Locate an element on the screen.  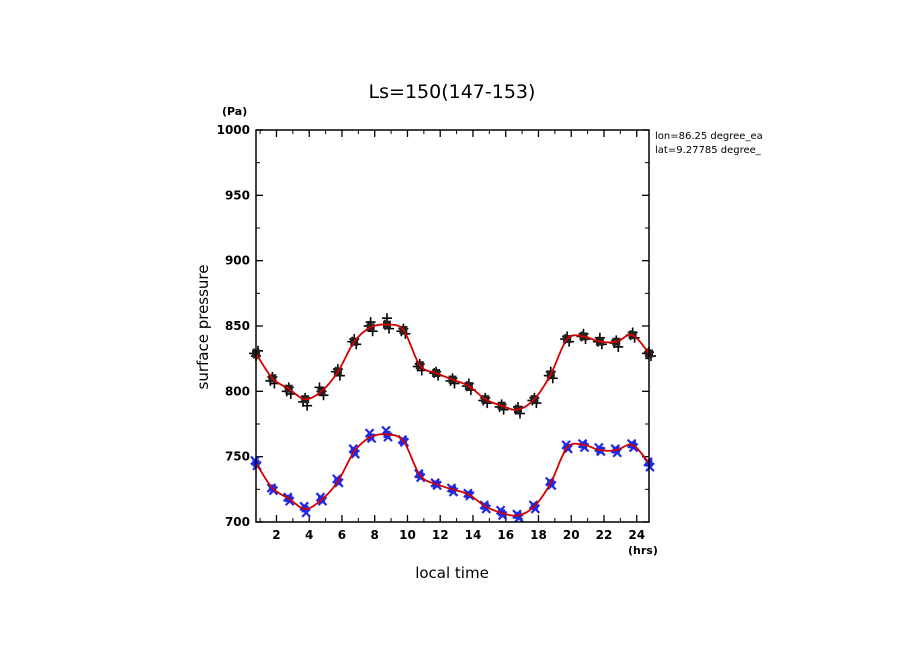
x-tick-label: 12 is located at coordinates (440, 535).